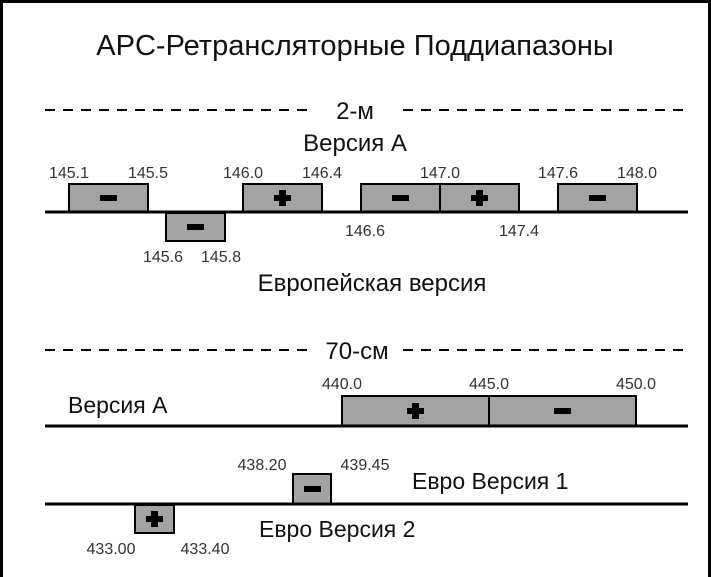 The width and height of the screenshot is (711, 577). What do you see at coordinates (243, 173) in the screenshot?
I see `freq-label: 146.0` at bounding box center [243, 173].